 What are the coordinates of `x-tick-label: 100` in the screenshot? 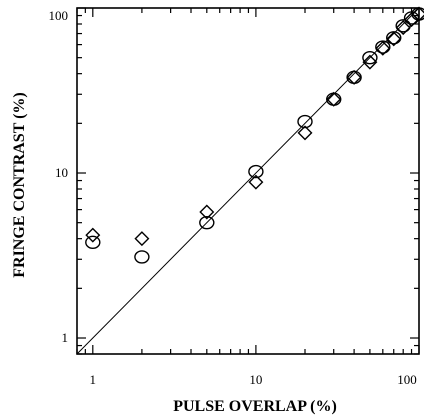 It's located at (407, 379).